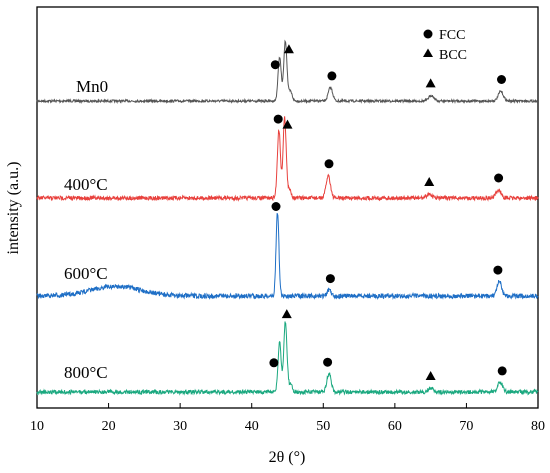 The image size is (550, 473). I want to click on x-tick-label-20: 20, so click(109, 426).